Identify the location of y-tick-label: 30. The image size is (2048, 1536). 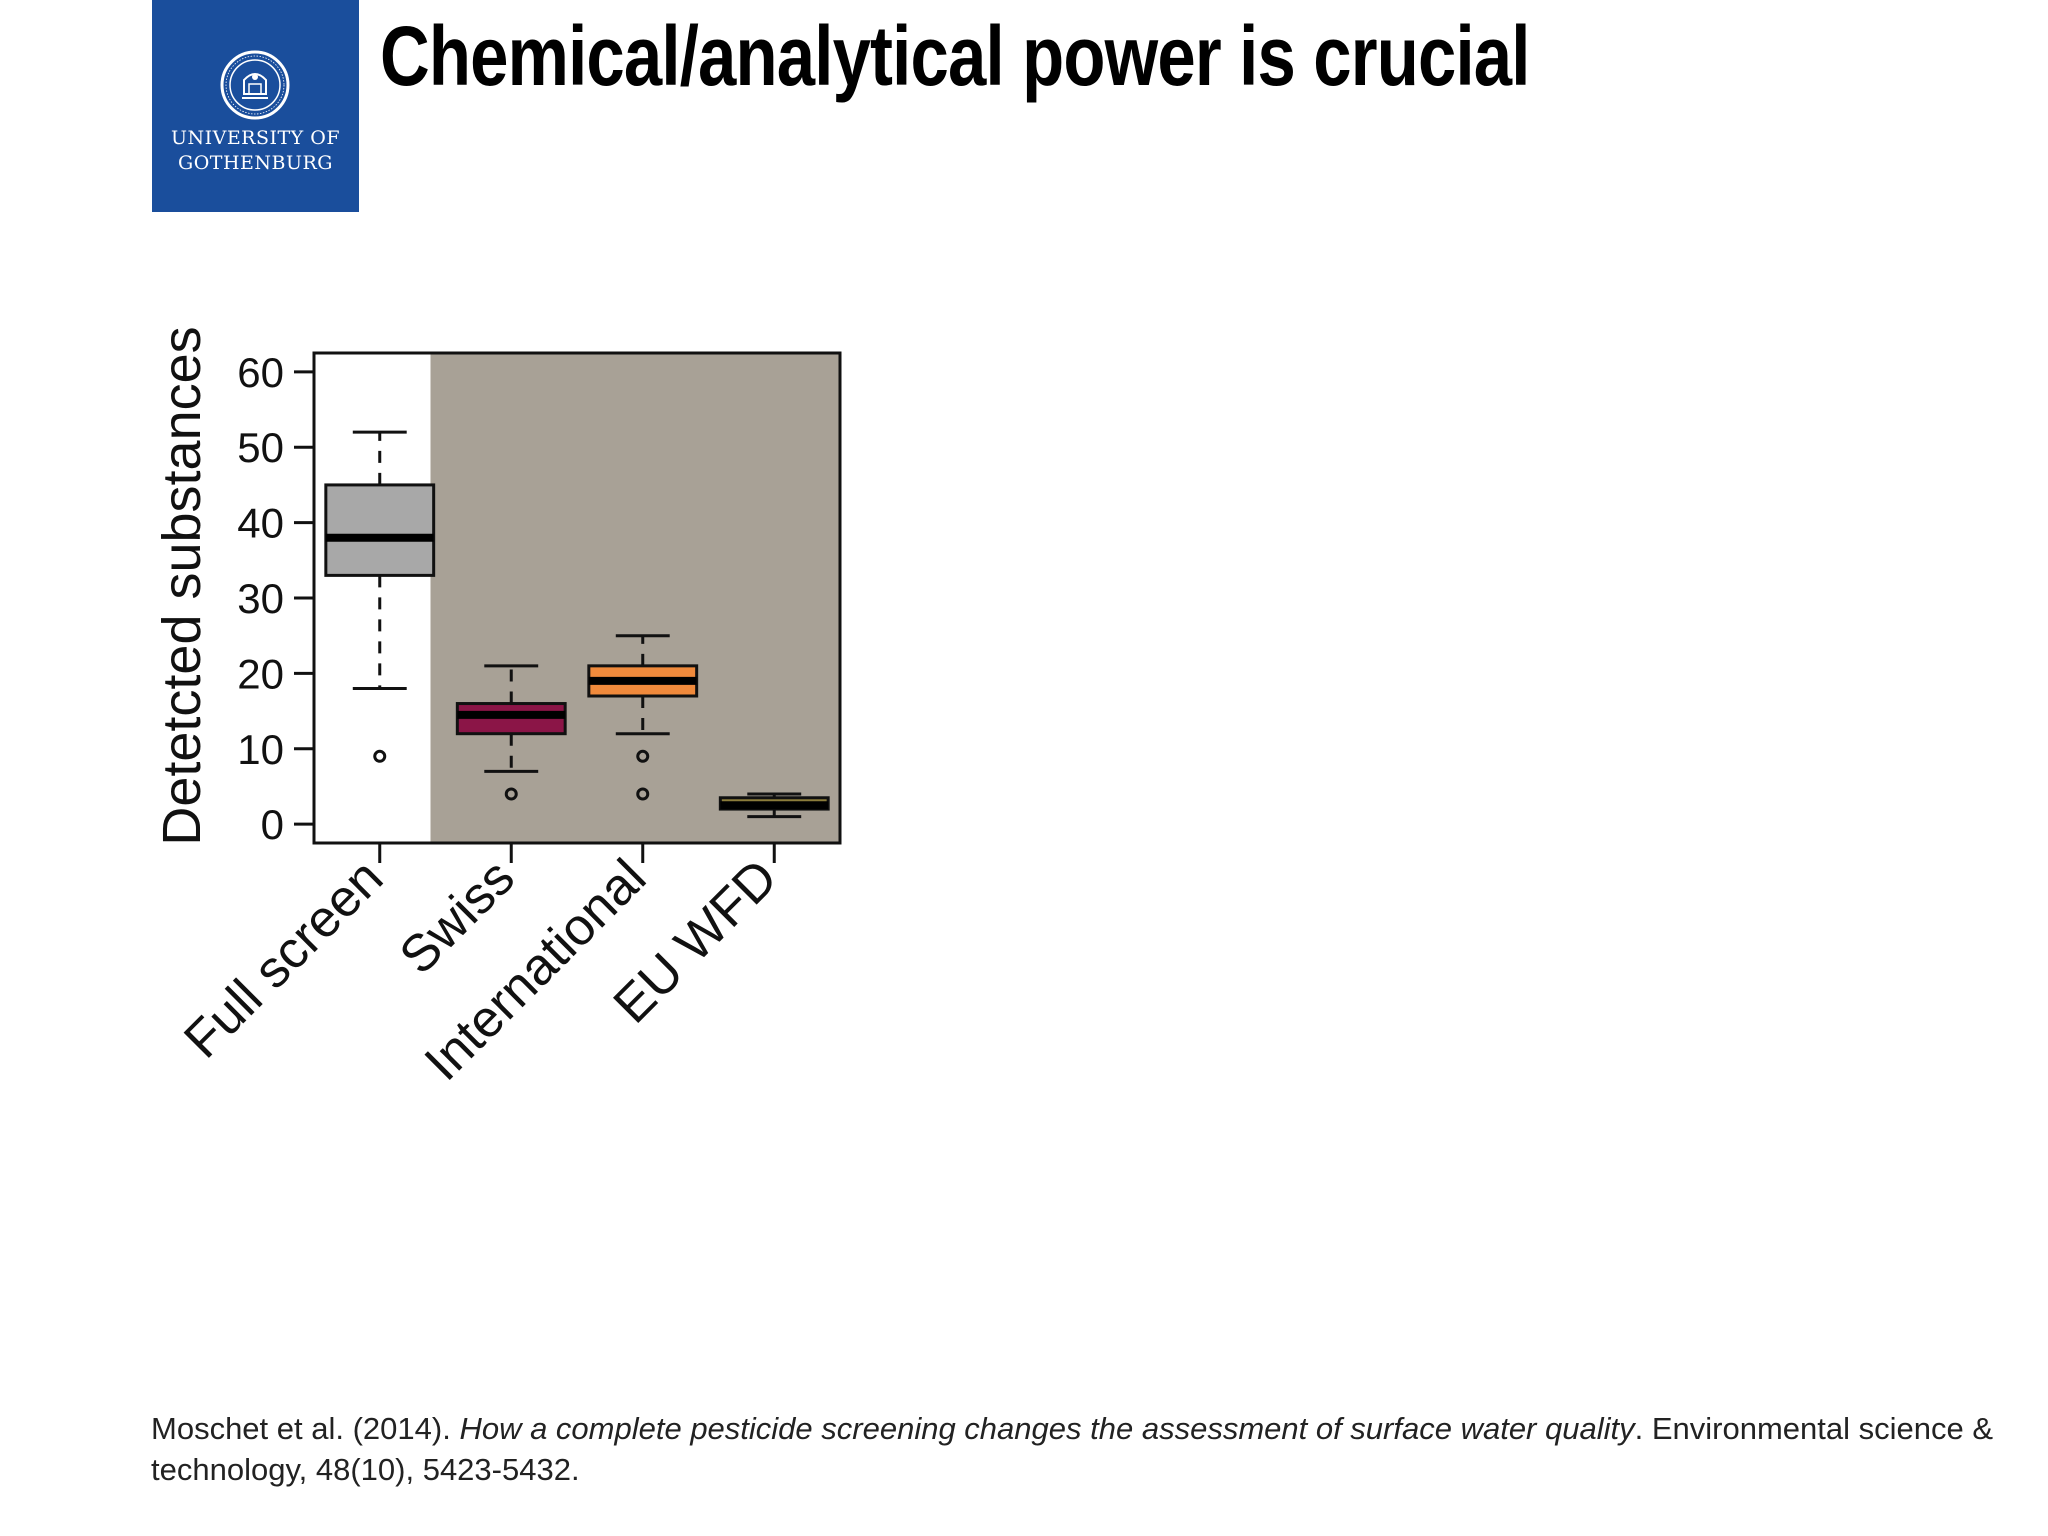
(260, 598).